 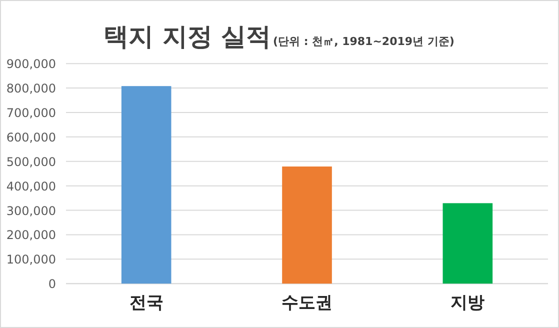 What do you see at coordinates (31, 186) in the screenshot?
I see `y-tick-label: 400,000` at bounding box center [31, 186].